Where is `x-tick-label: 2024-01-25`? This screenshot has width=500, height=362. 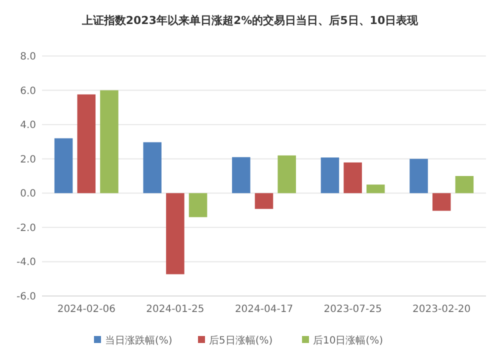 x-tick-label: 2024-01-25 is located at coordinates (175, 309).